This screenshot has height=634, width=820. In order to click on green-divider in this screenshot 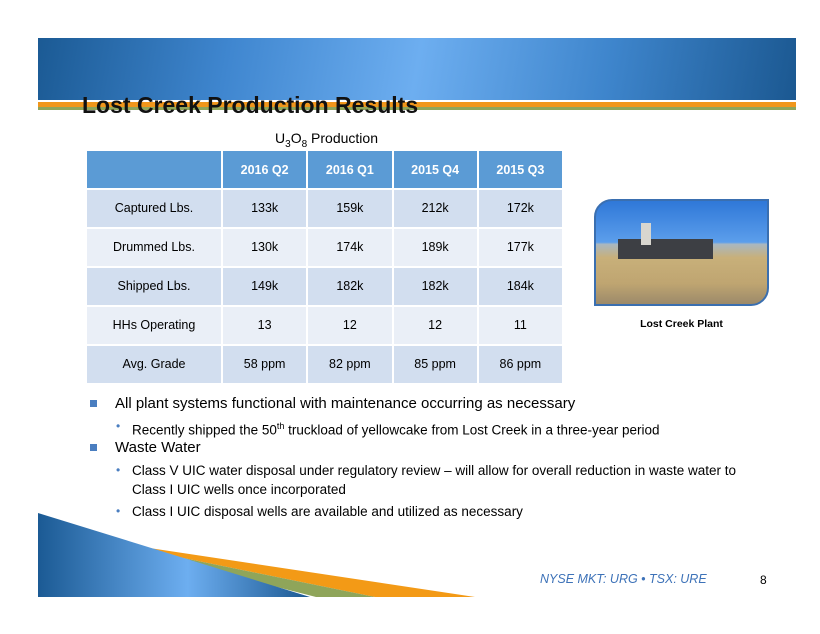, I will do `click(417, 108)`.